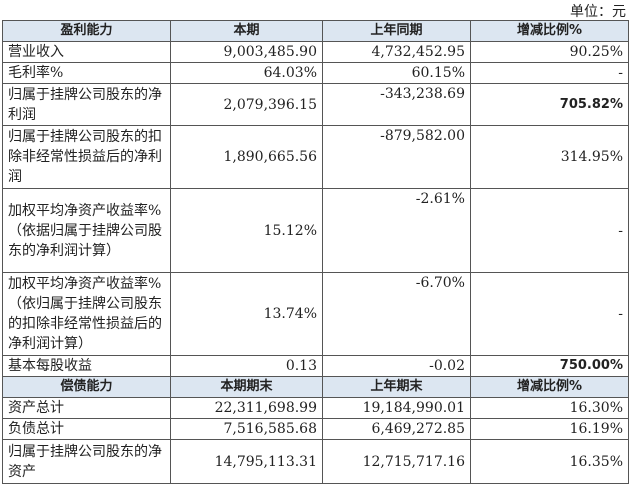  Describe the element at coordinates (86, 314) in the screenshot. I see `row-label: 加权平均净资产收益率%（依归属于挂牌公司股东的扣除非经常性损益后的净利润计算）` at that location.